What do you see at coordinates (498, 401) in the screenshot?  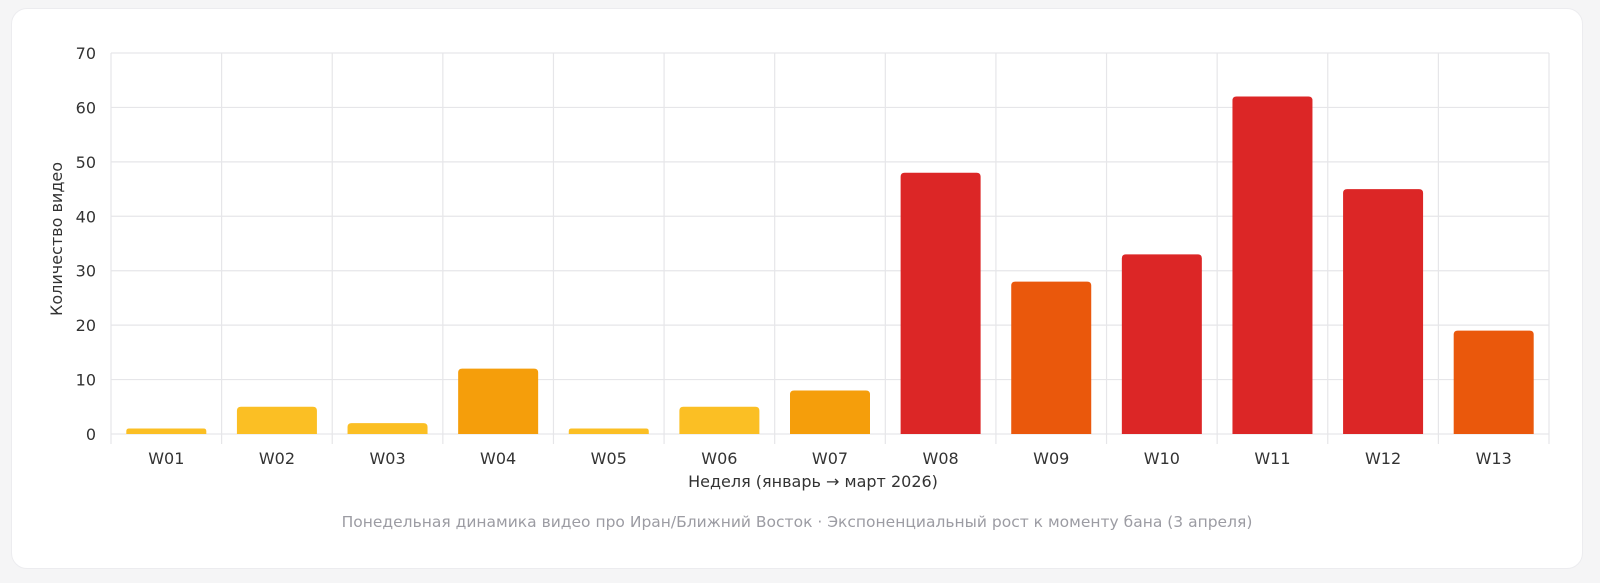 I see `bar-w04` at bounding box center [498, 401].